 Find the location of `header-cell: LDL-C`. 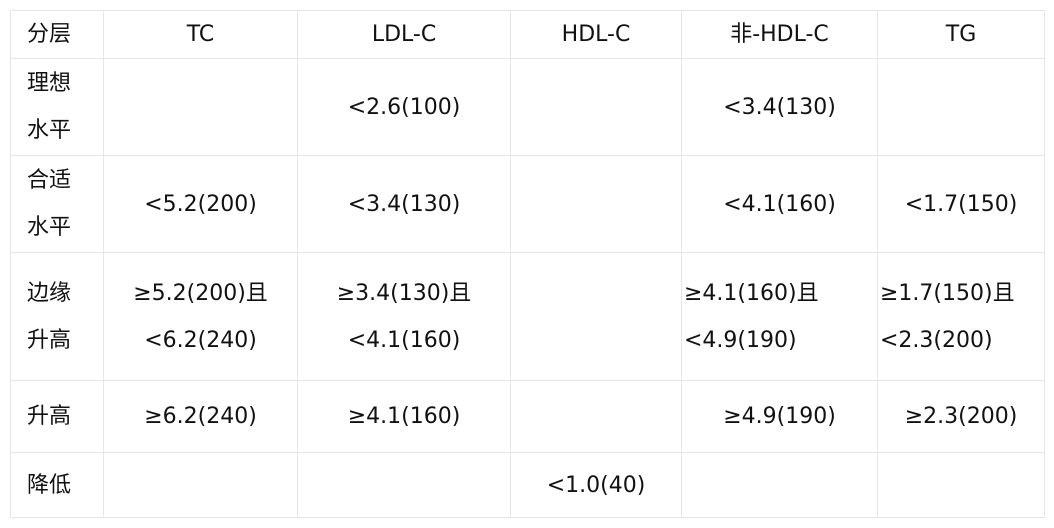

header-cell: LDL-C is located at coordinates (404, 34).